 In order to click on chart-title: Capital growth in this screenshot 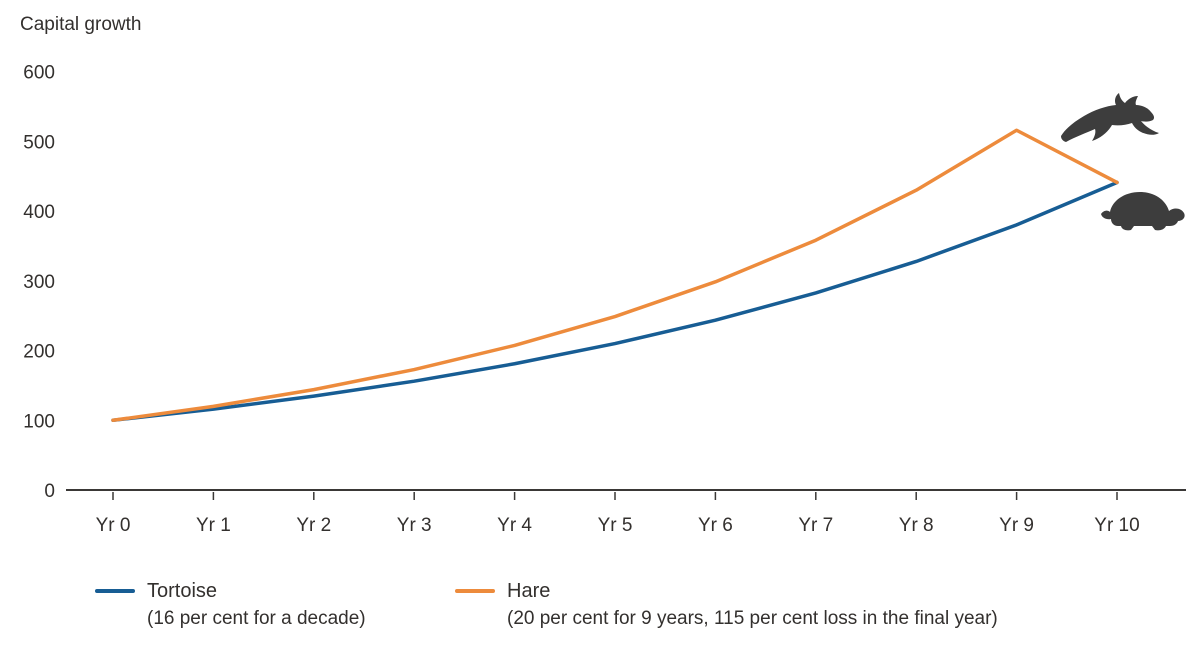, I will do `click(81, 24)`.